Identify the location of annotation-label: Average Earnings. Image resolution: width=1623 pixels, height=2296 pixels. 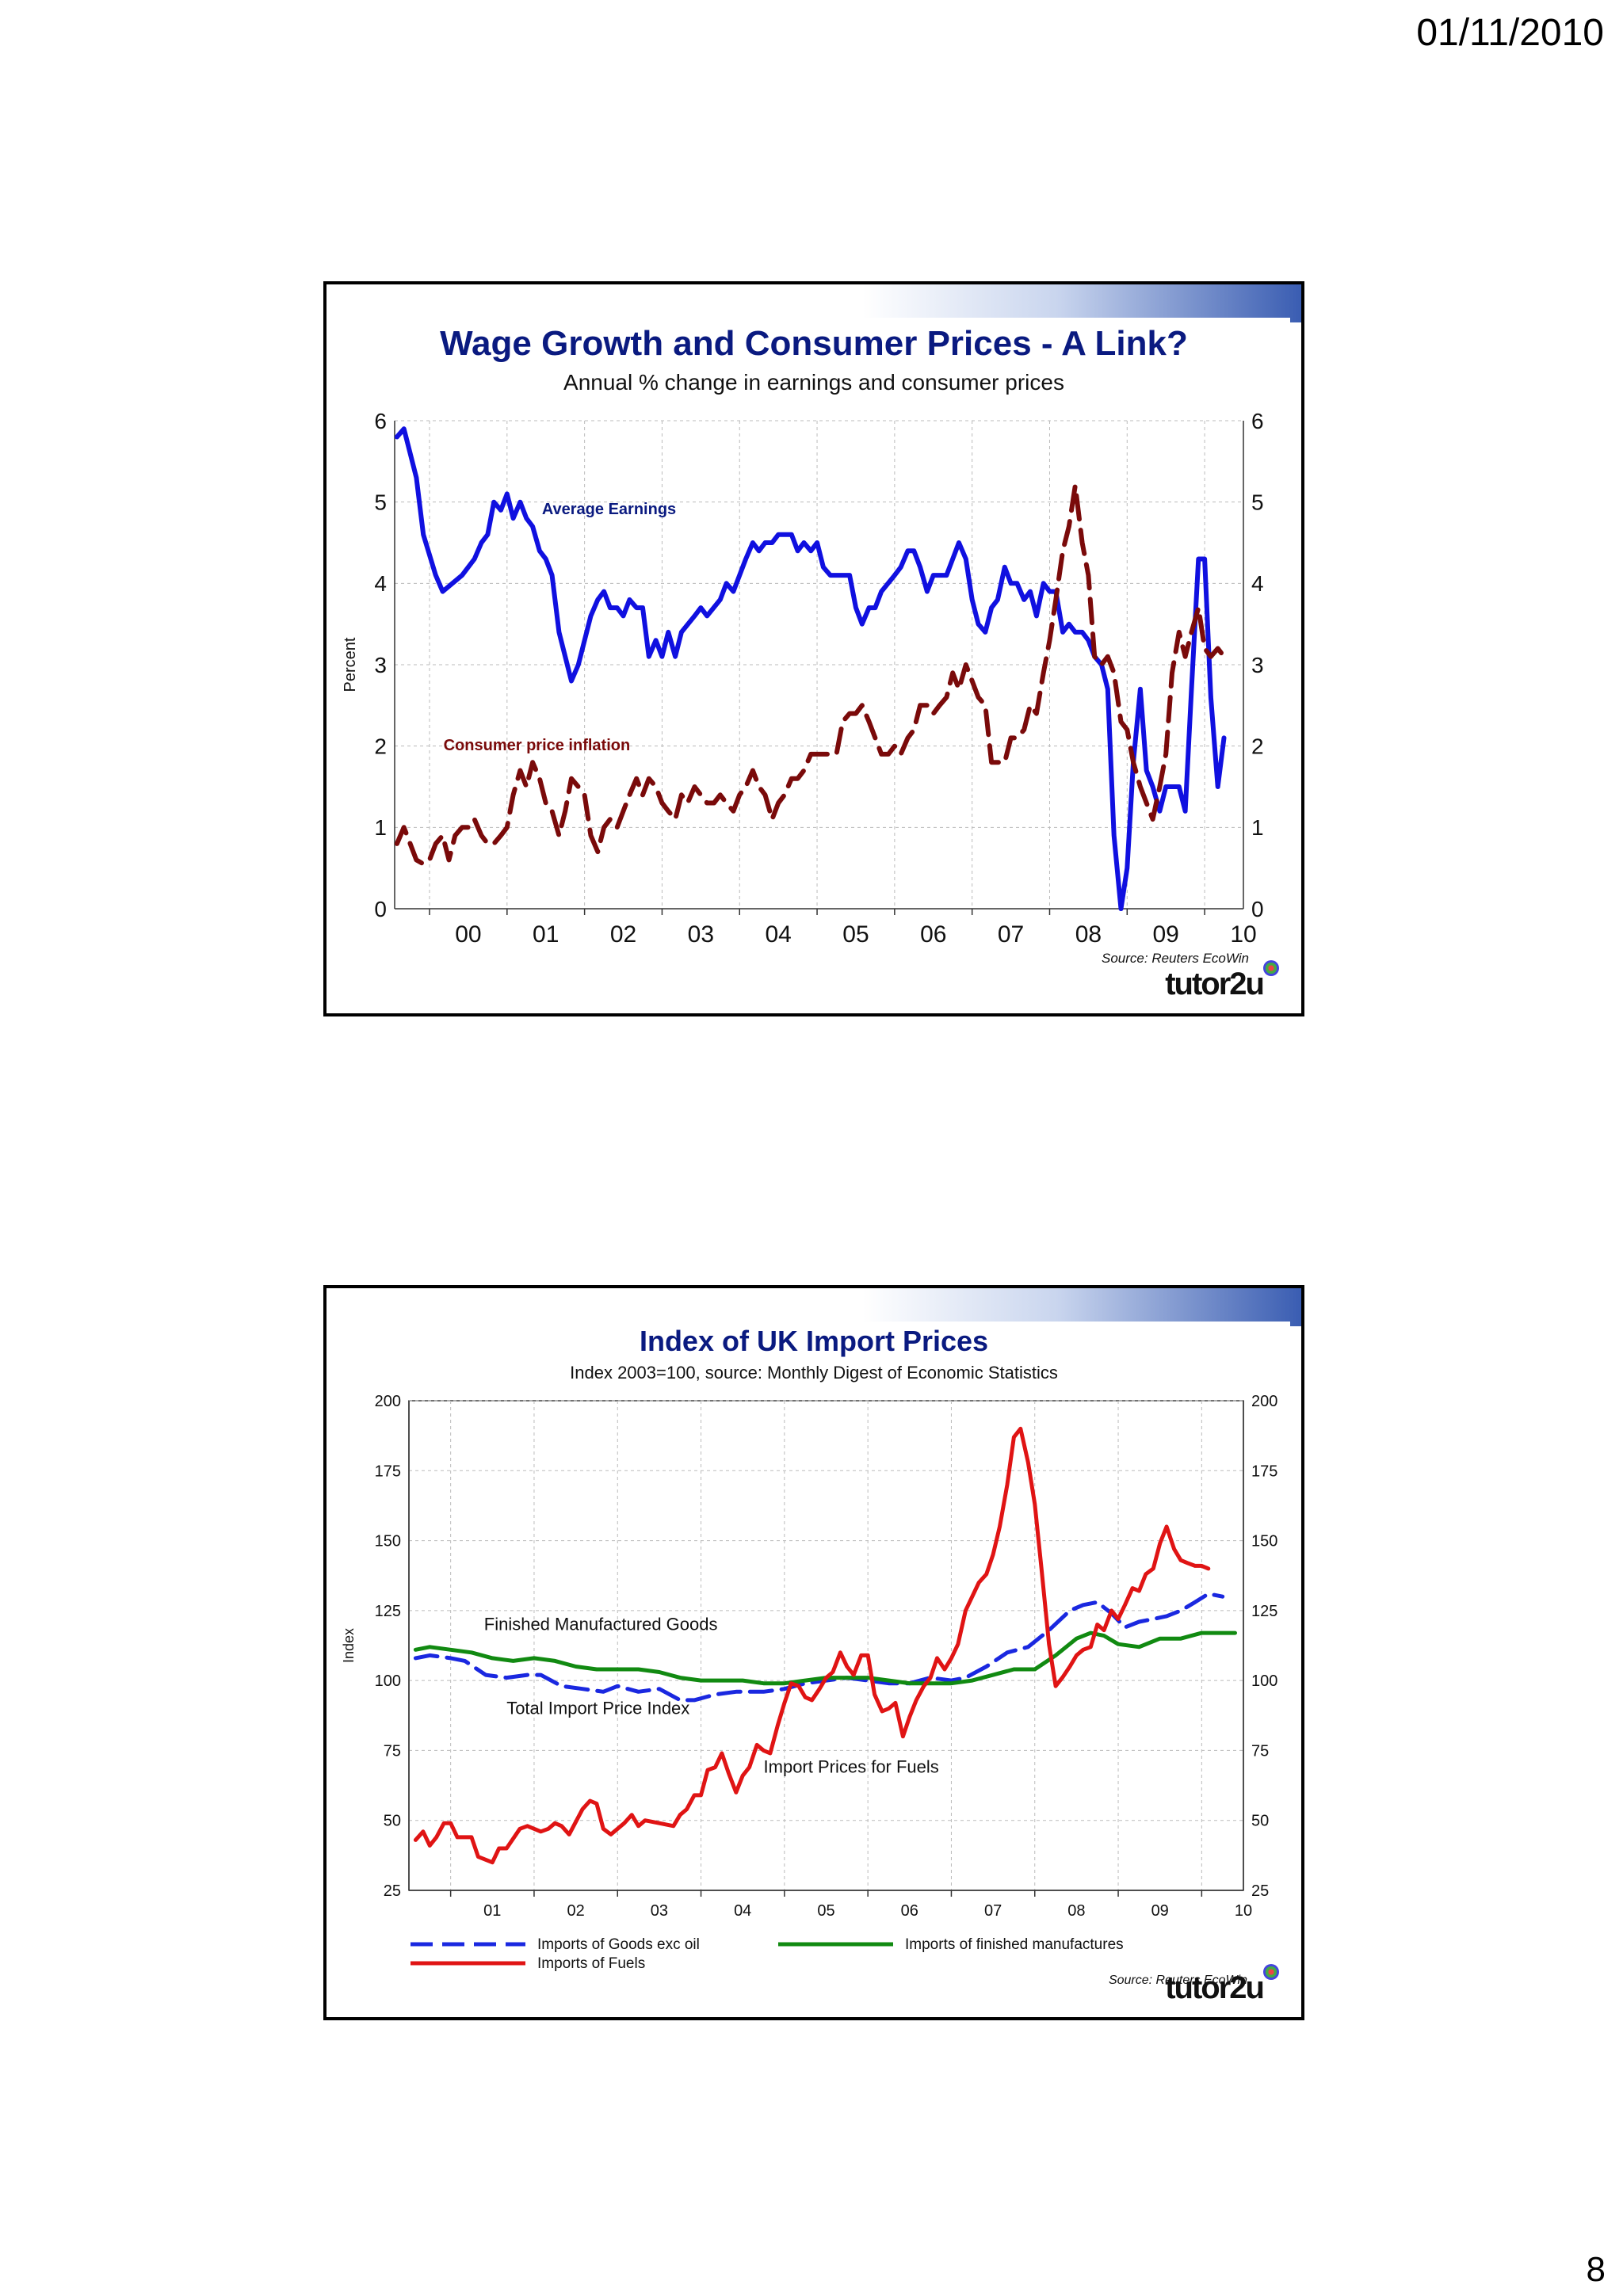
(609, 509).